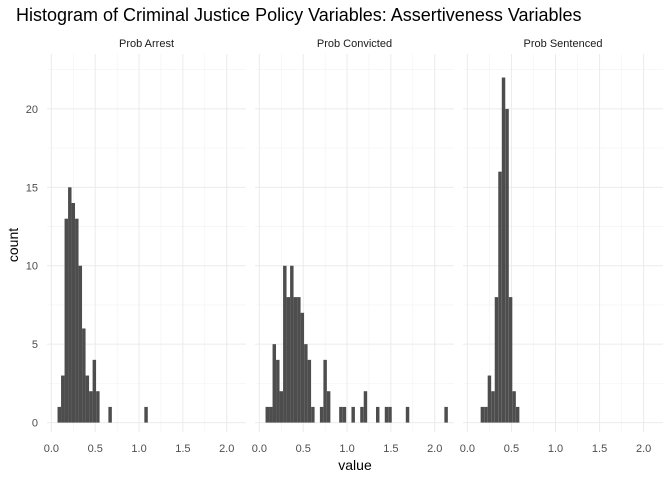 Image resolution: width=672 pixels, height=480 pixels. What do you see at coordinates (32, 267) in the screenshot?
I see `y-tick-label: 10` at bounding box center [32, 267].